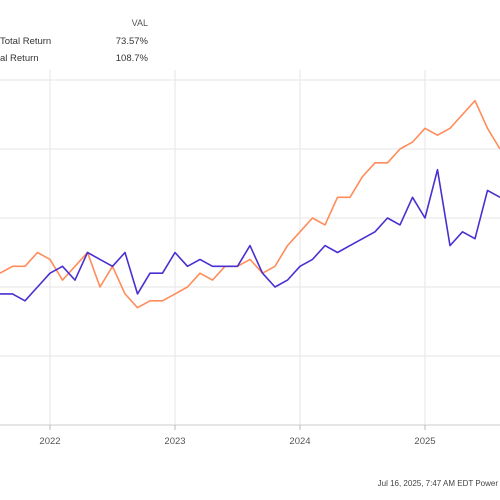  I want to click on x-axis-ticks: 2022 2023 2024 2025, so click(237, 436).